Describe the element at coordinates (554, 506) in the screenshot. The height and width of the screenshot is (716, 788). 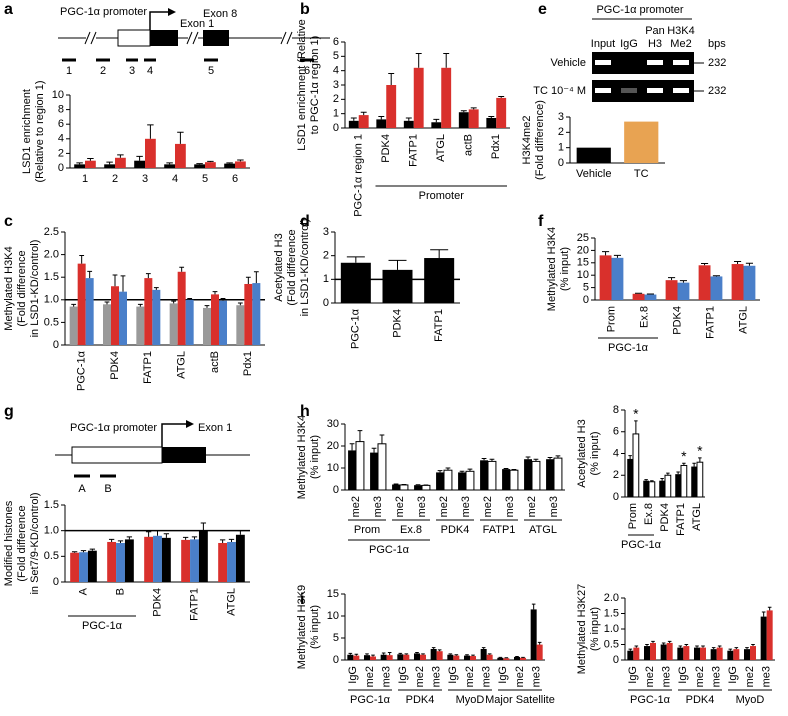
I see `x-tick-label: me3` at that location.